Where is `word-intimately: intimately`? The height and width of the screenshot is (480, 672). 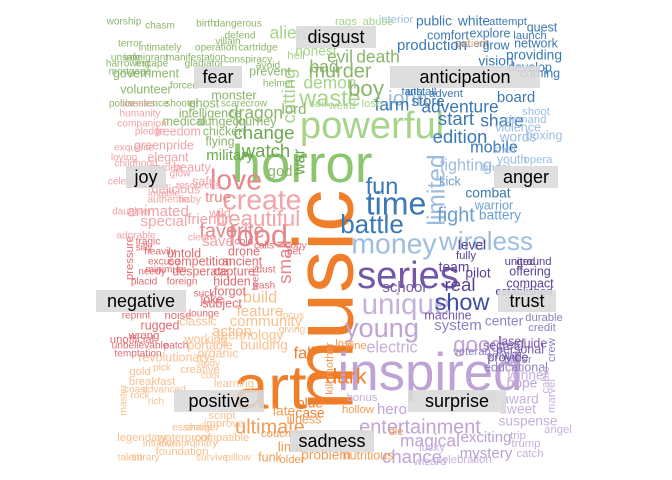 word-intimately: intimately is located at coordinates (161, 48).